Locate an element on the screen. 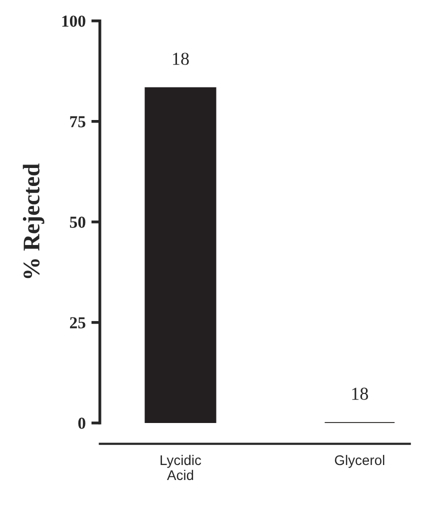 The width and height of the screenshot is (436, 509). x-tick-label: Glycerol is located at coordinates (359, 461).